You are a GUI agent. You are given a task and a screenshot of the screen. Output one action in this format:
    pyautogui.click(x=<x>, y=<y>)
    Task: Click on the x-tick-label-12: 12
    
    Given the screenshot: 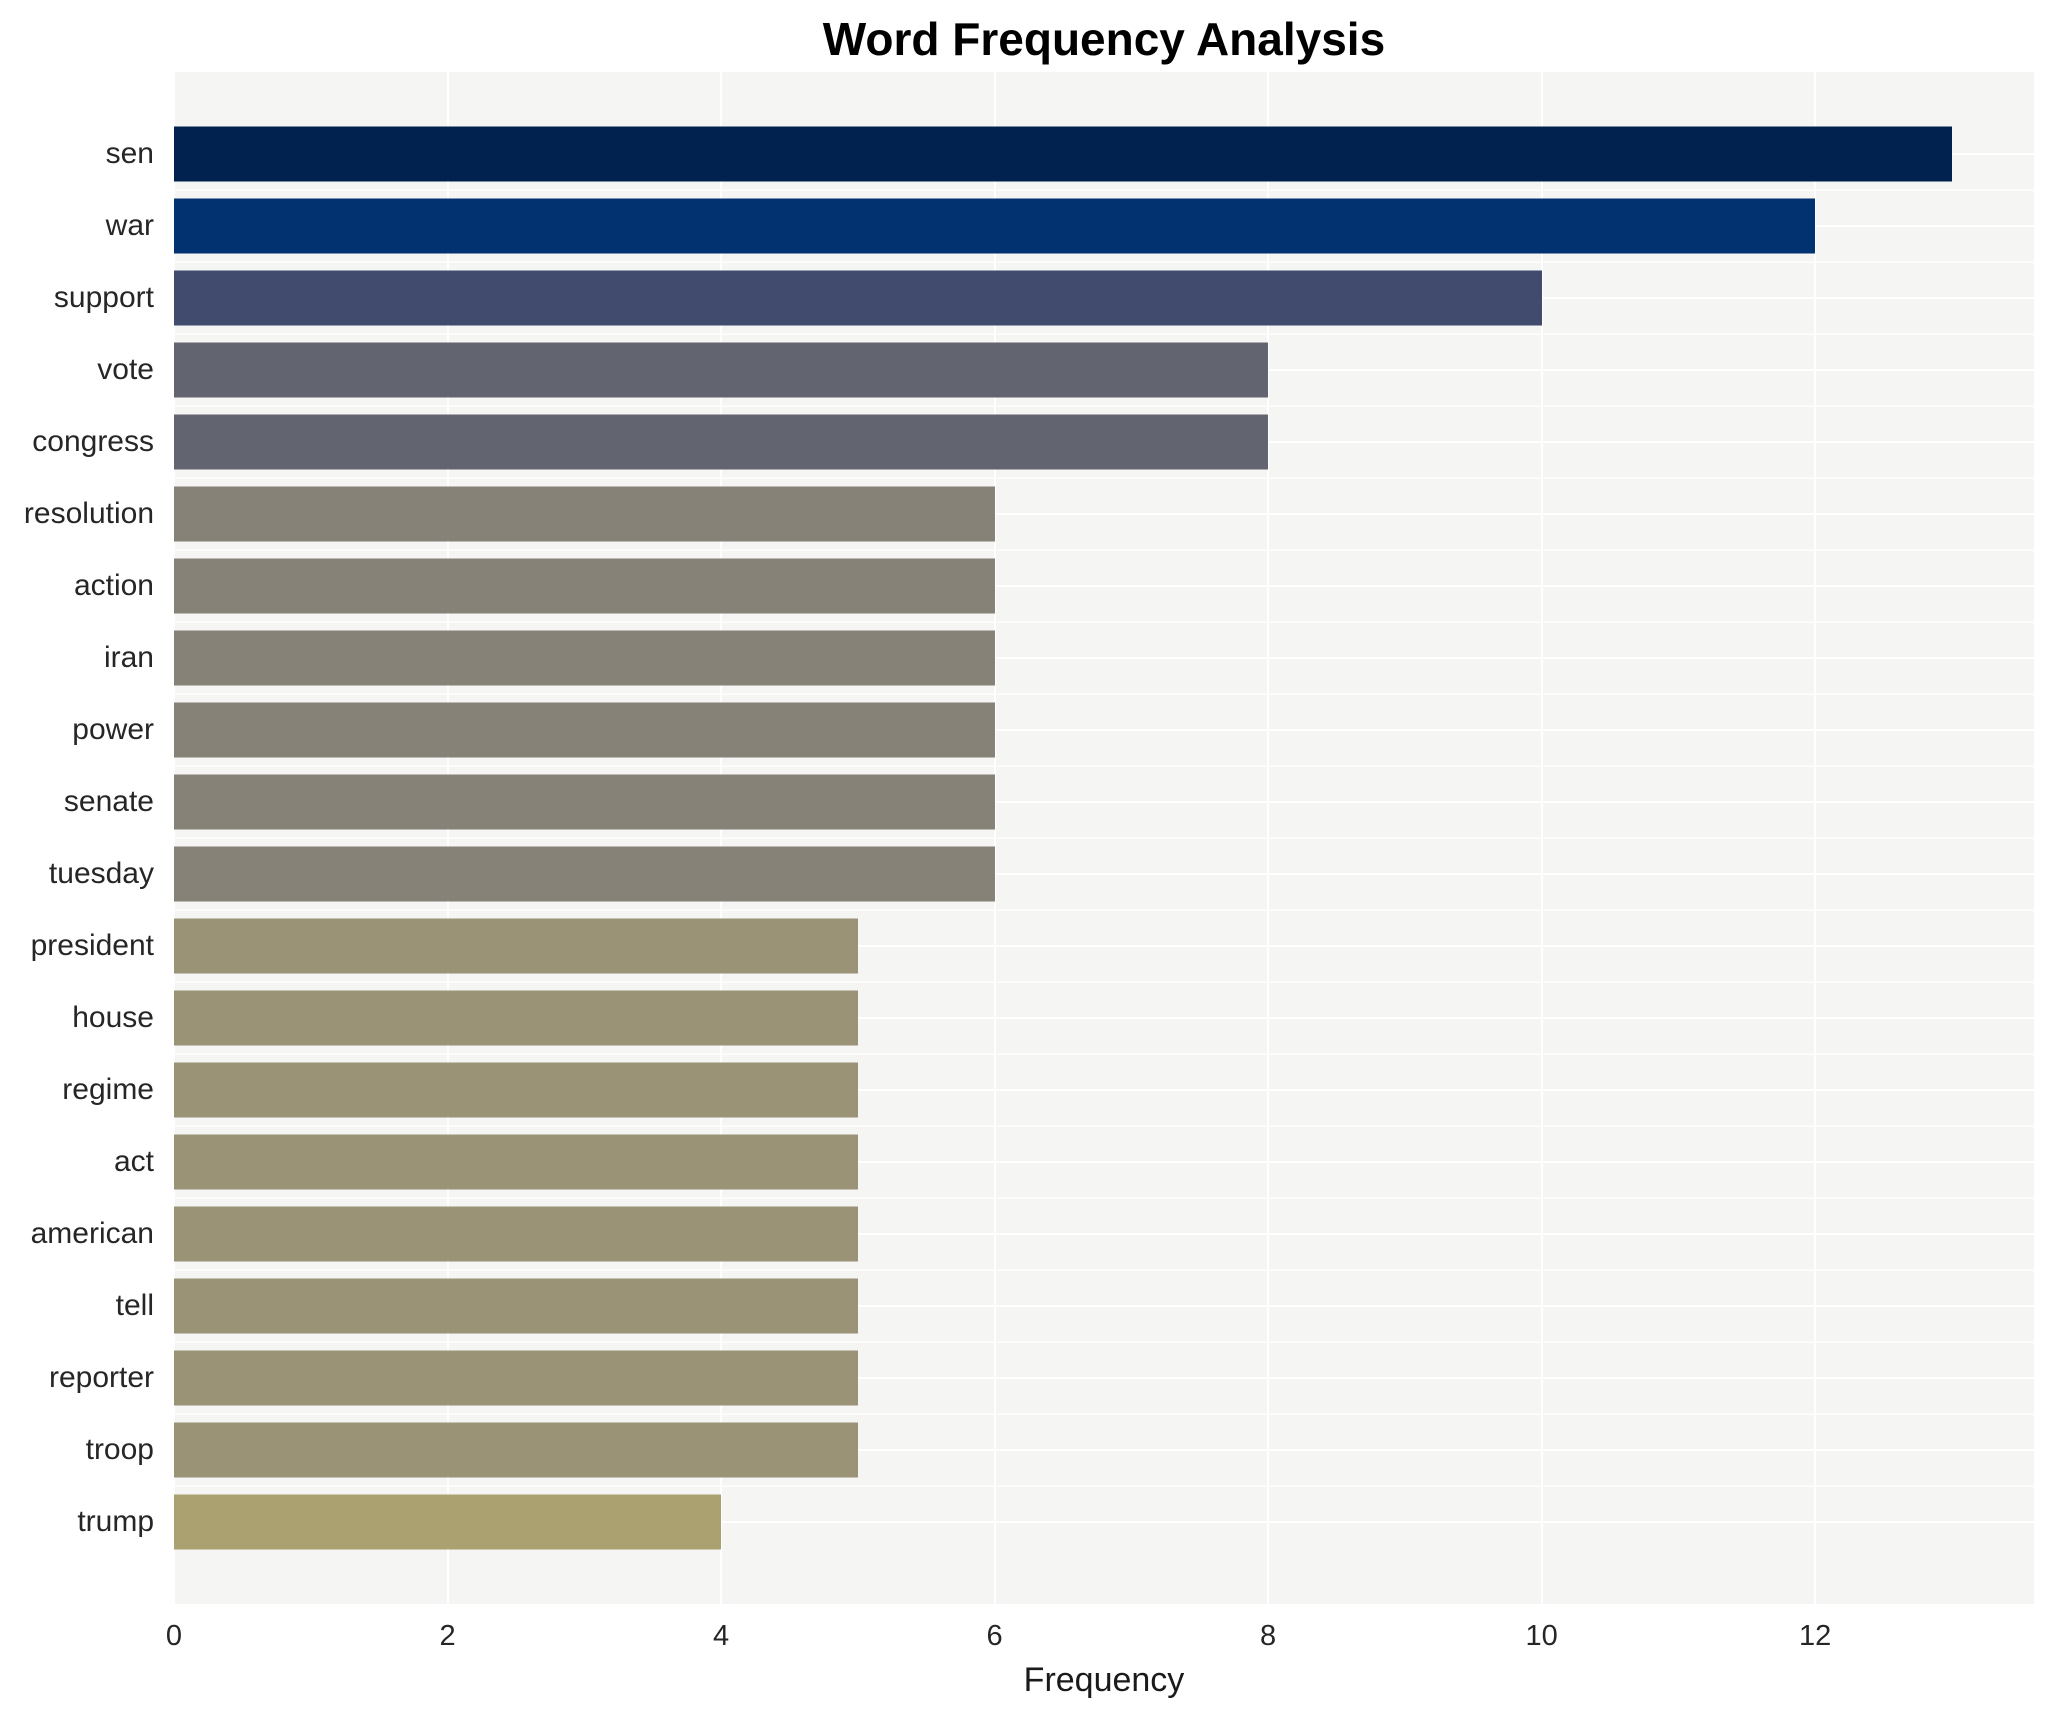 What is the action you would take?
    pyautogui.click(x=1815, y=1636)
    